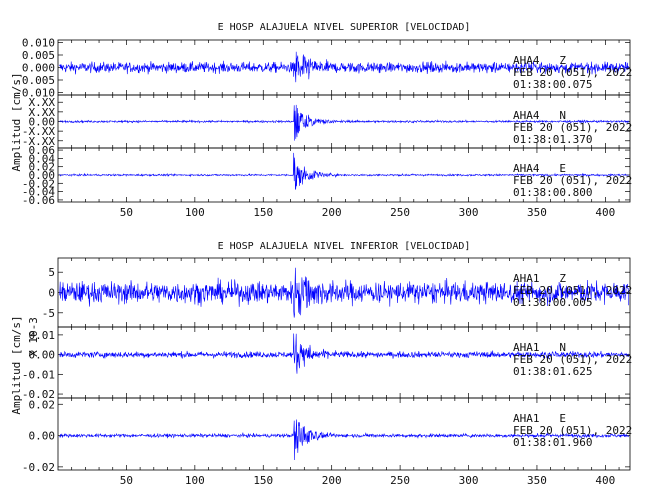 This screenshot has height=500, width=650. I want to click on time-label: 01:38:00.075, so click(552, 84).